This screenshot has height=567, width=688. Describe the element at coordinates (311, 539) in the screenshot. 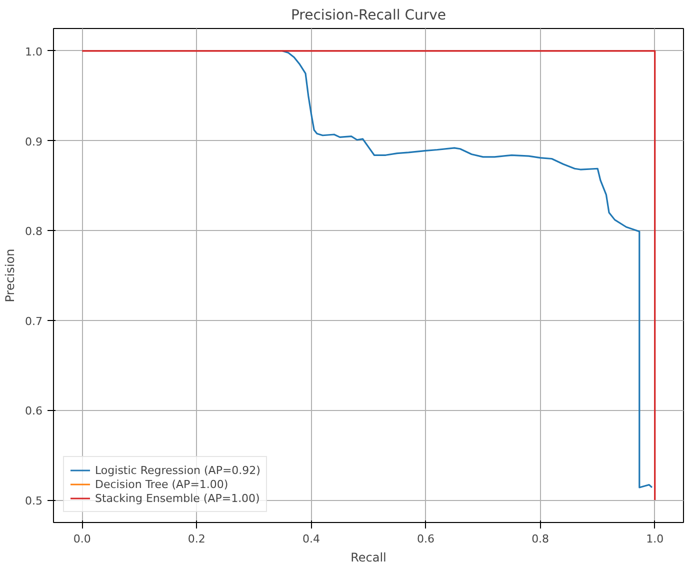

I see `x-tick-label: 0.4` at that location.